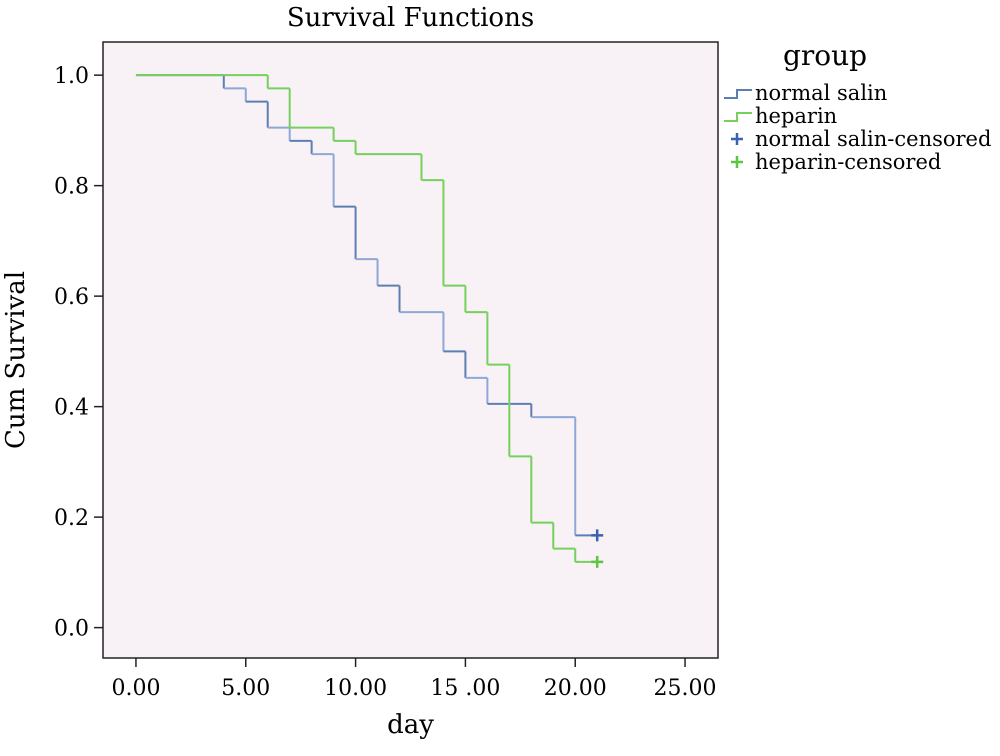 This screenshot has height=756, width=1000. I want to click on legend-label: normal salin, so click(821, 93).